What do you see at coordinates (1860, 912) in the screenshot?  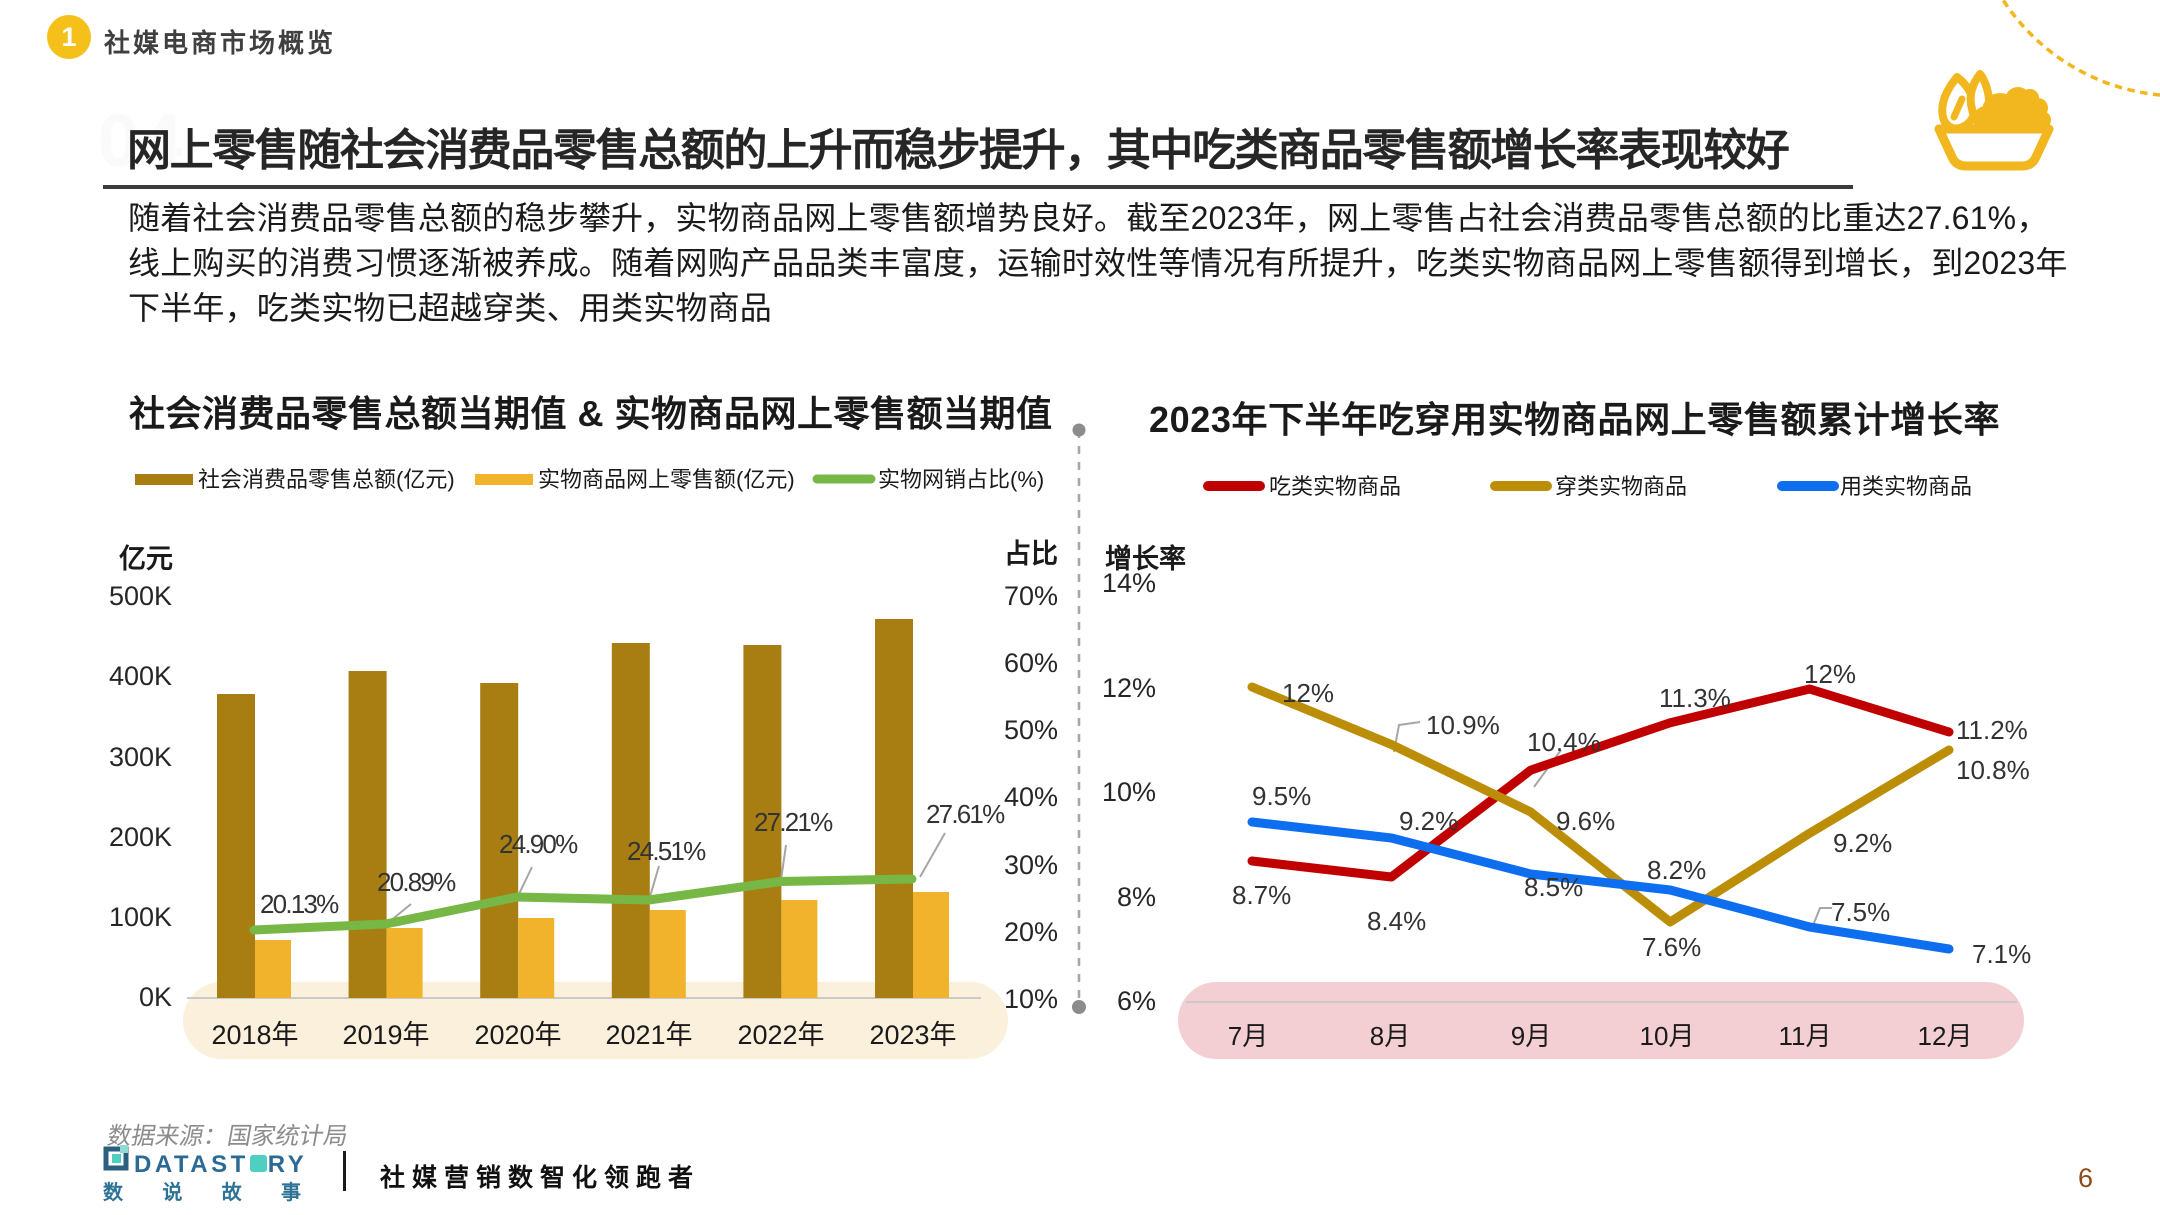 I see `svg-text: 7.5%` at bounding box center [1860, 912].